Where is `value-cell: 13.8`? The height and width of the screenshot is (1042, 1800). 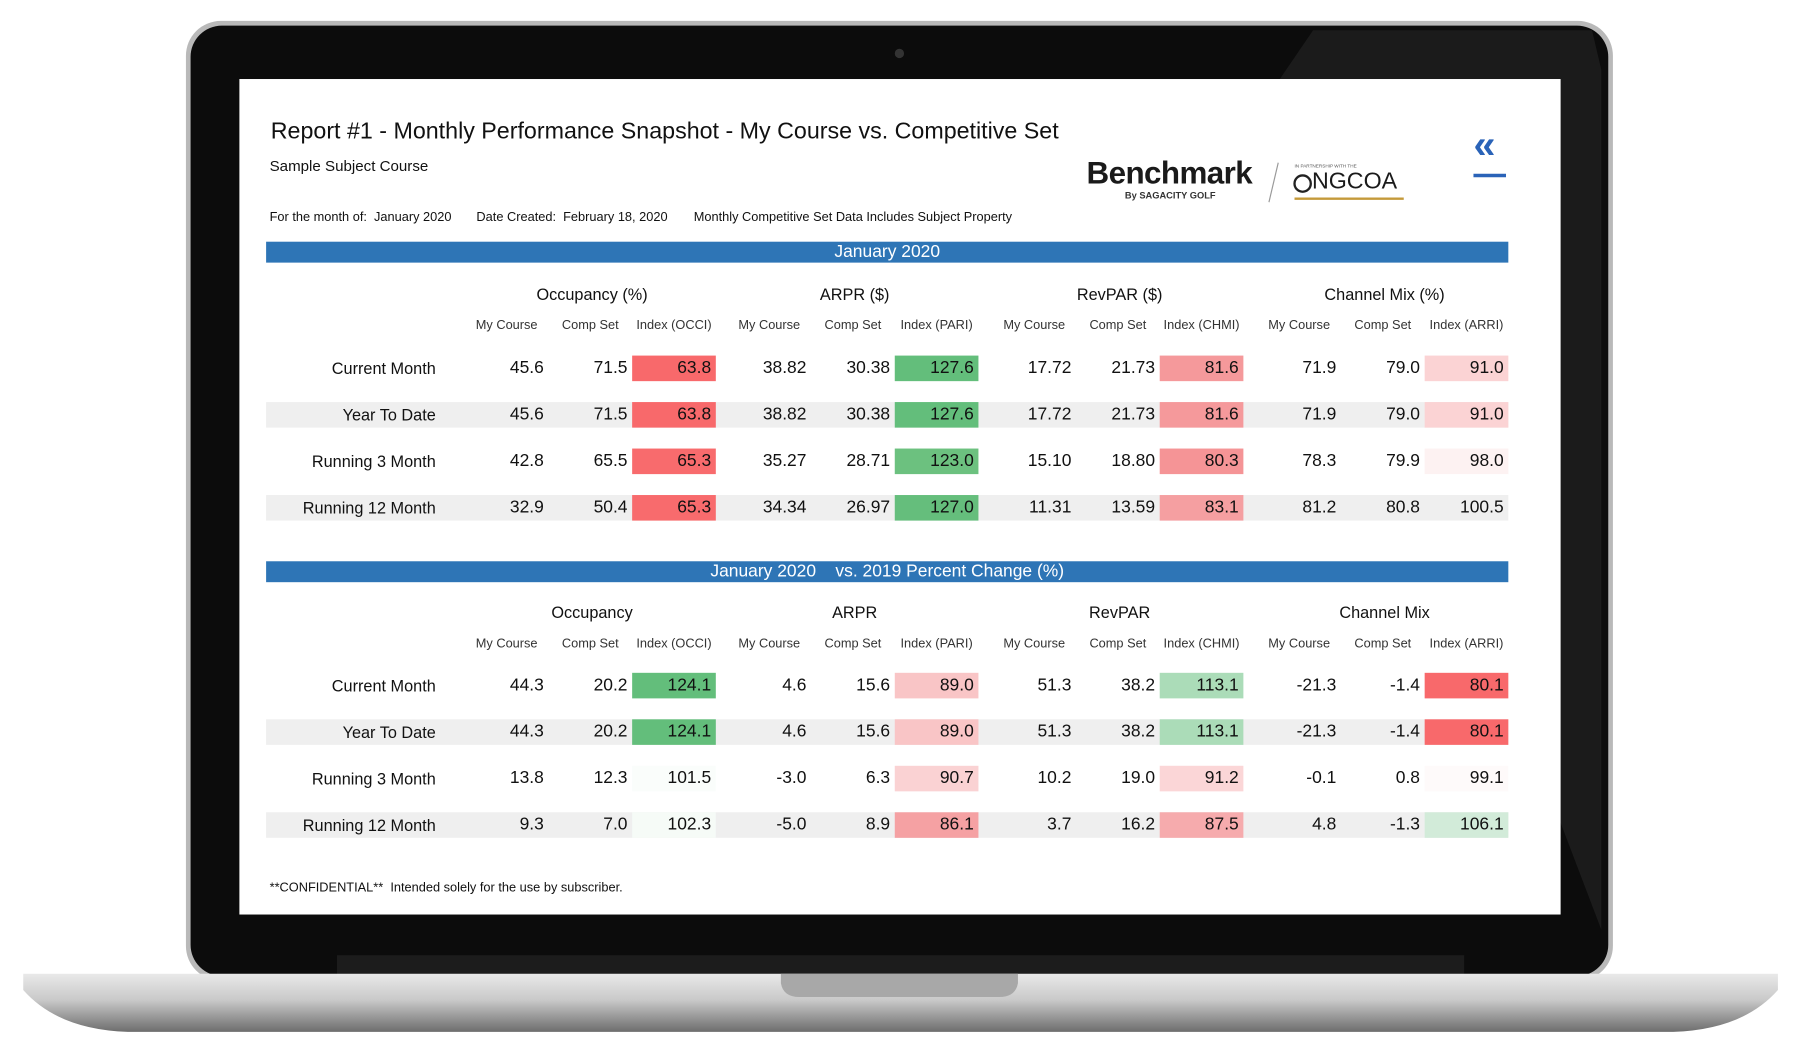
value-cell: 13.8 is located at coordinates (526, 778).